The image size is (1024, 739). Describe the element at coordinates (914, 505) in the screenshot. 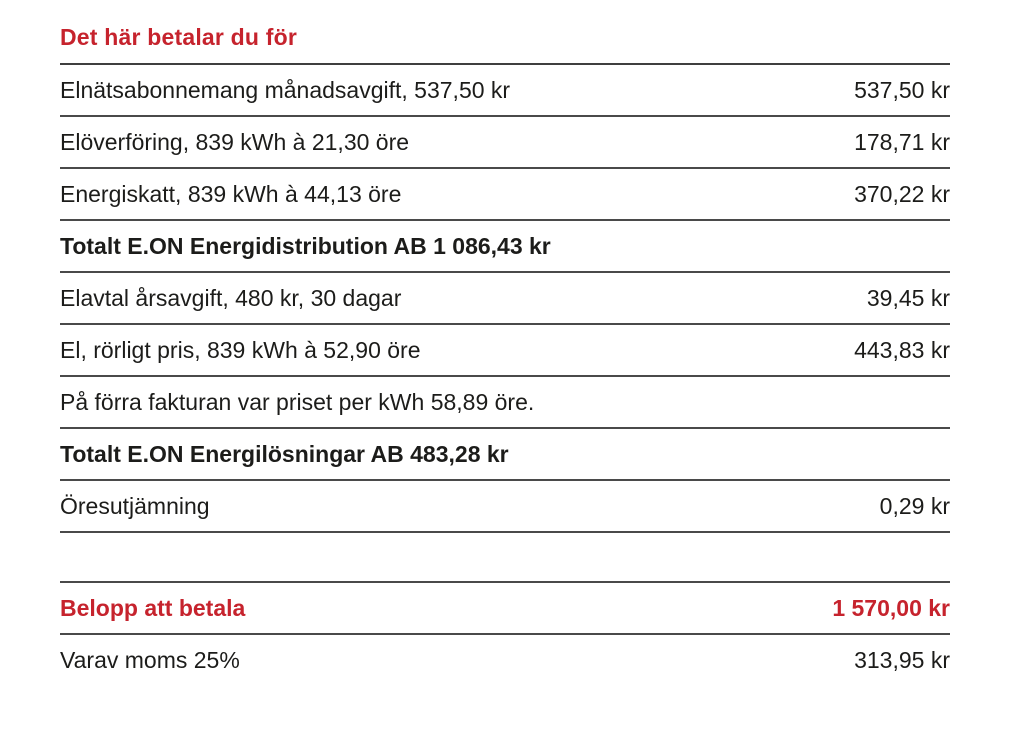

I see `row-amount: 0,29 kr` at that location.